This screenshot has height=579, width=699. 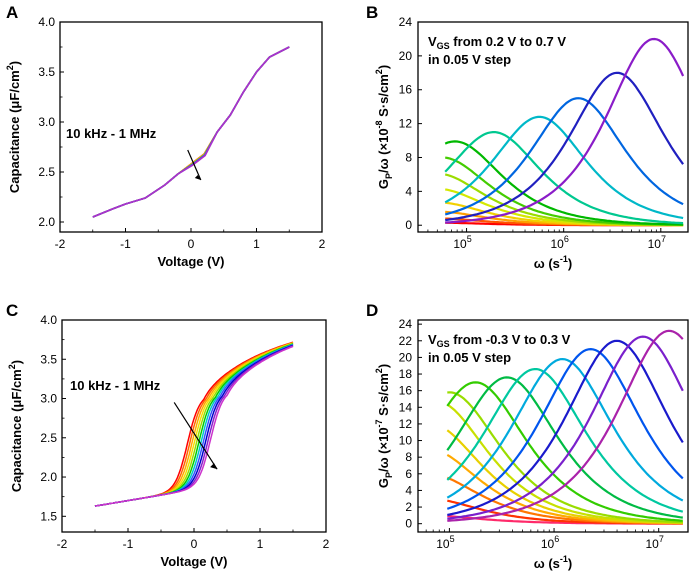 I want to click on y-tick-label-C: 1.5, so click(x=48, y=516).